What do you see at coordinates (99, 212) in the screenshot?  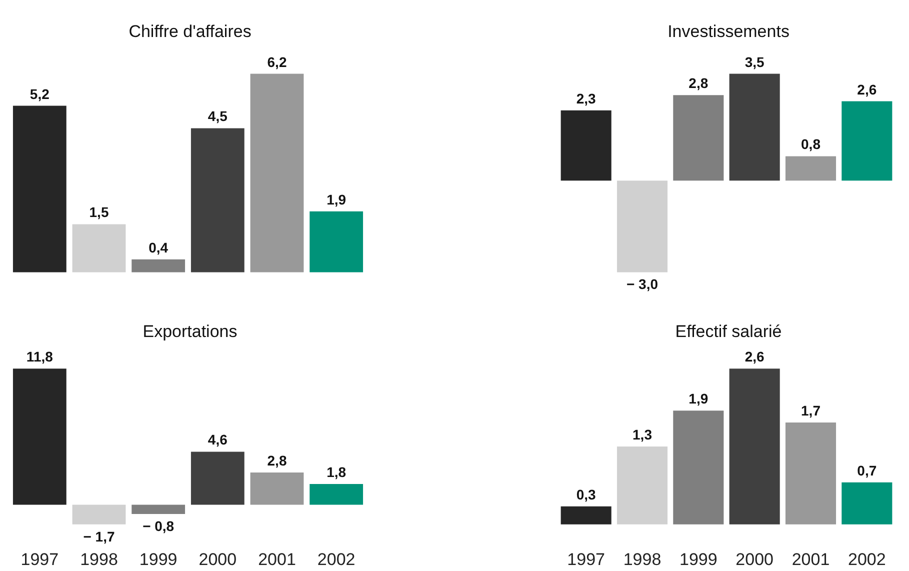 I see `data-label: 1,5` at bounding box center [99, 212].